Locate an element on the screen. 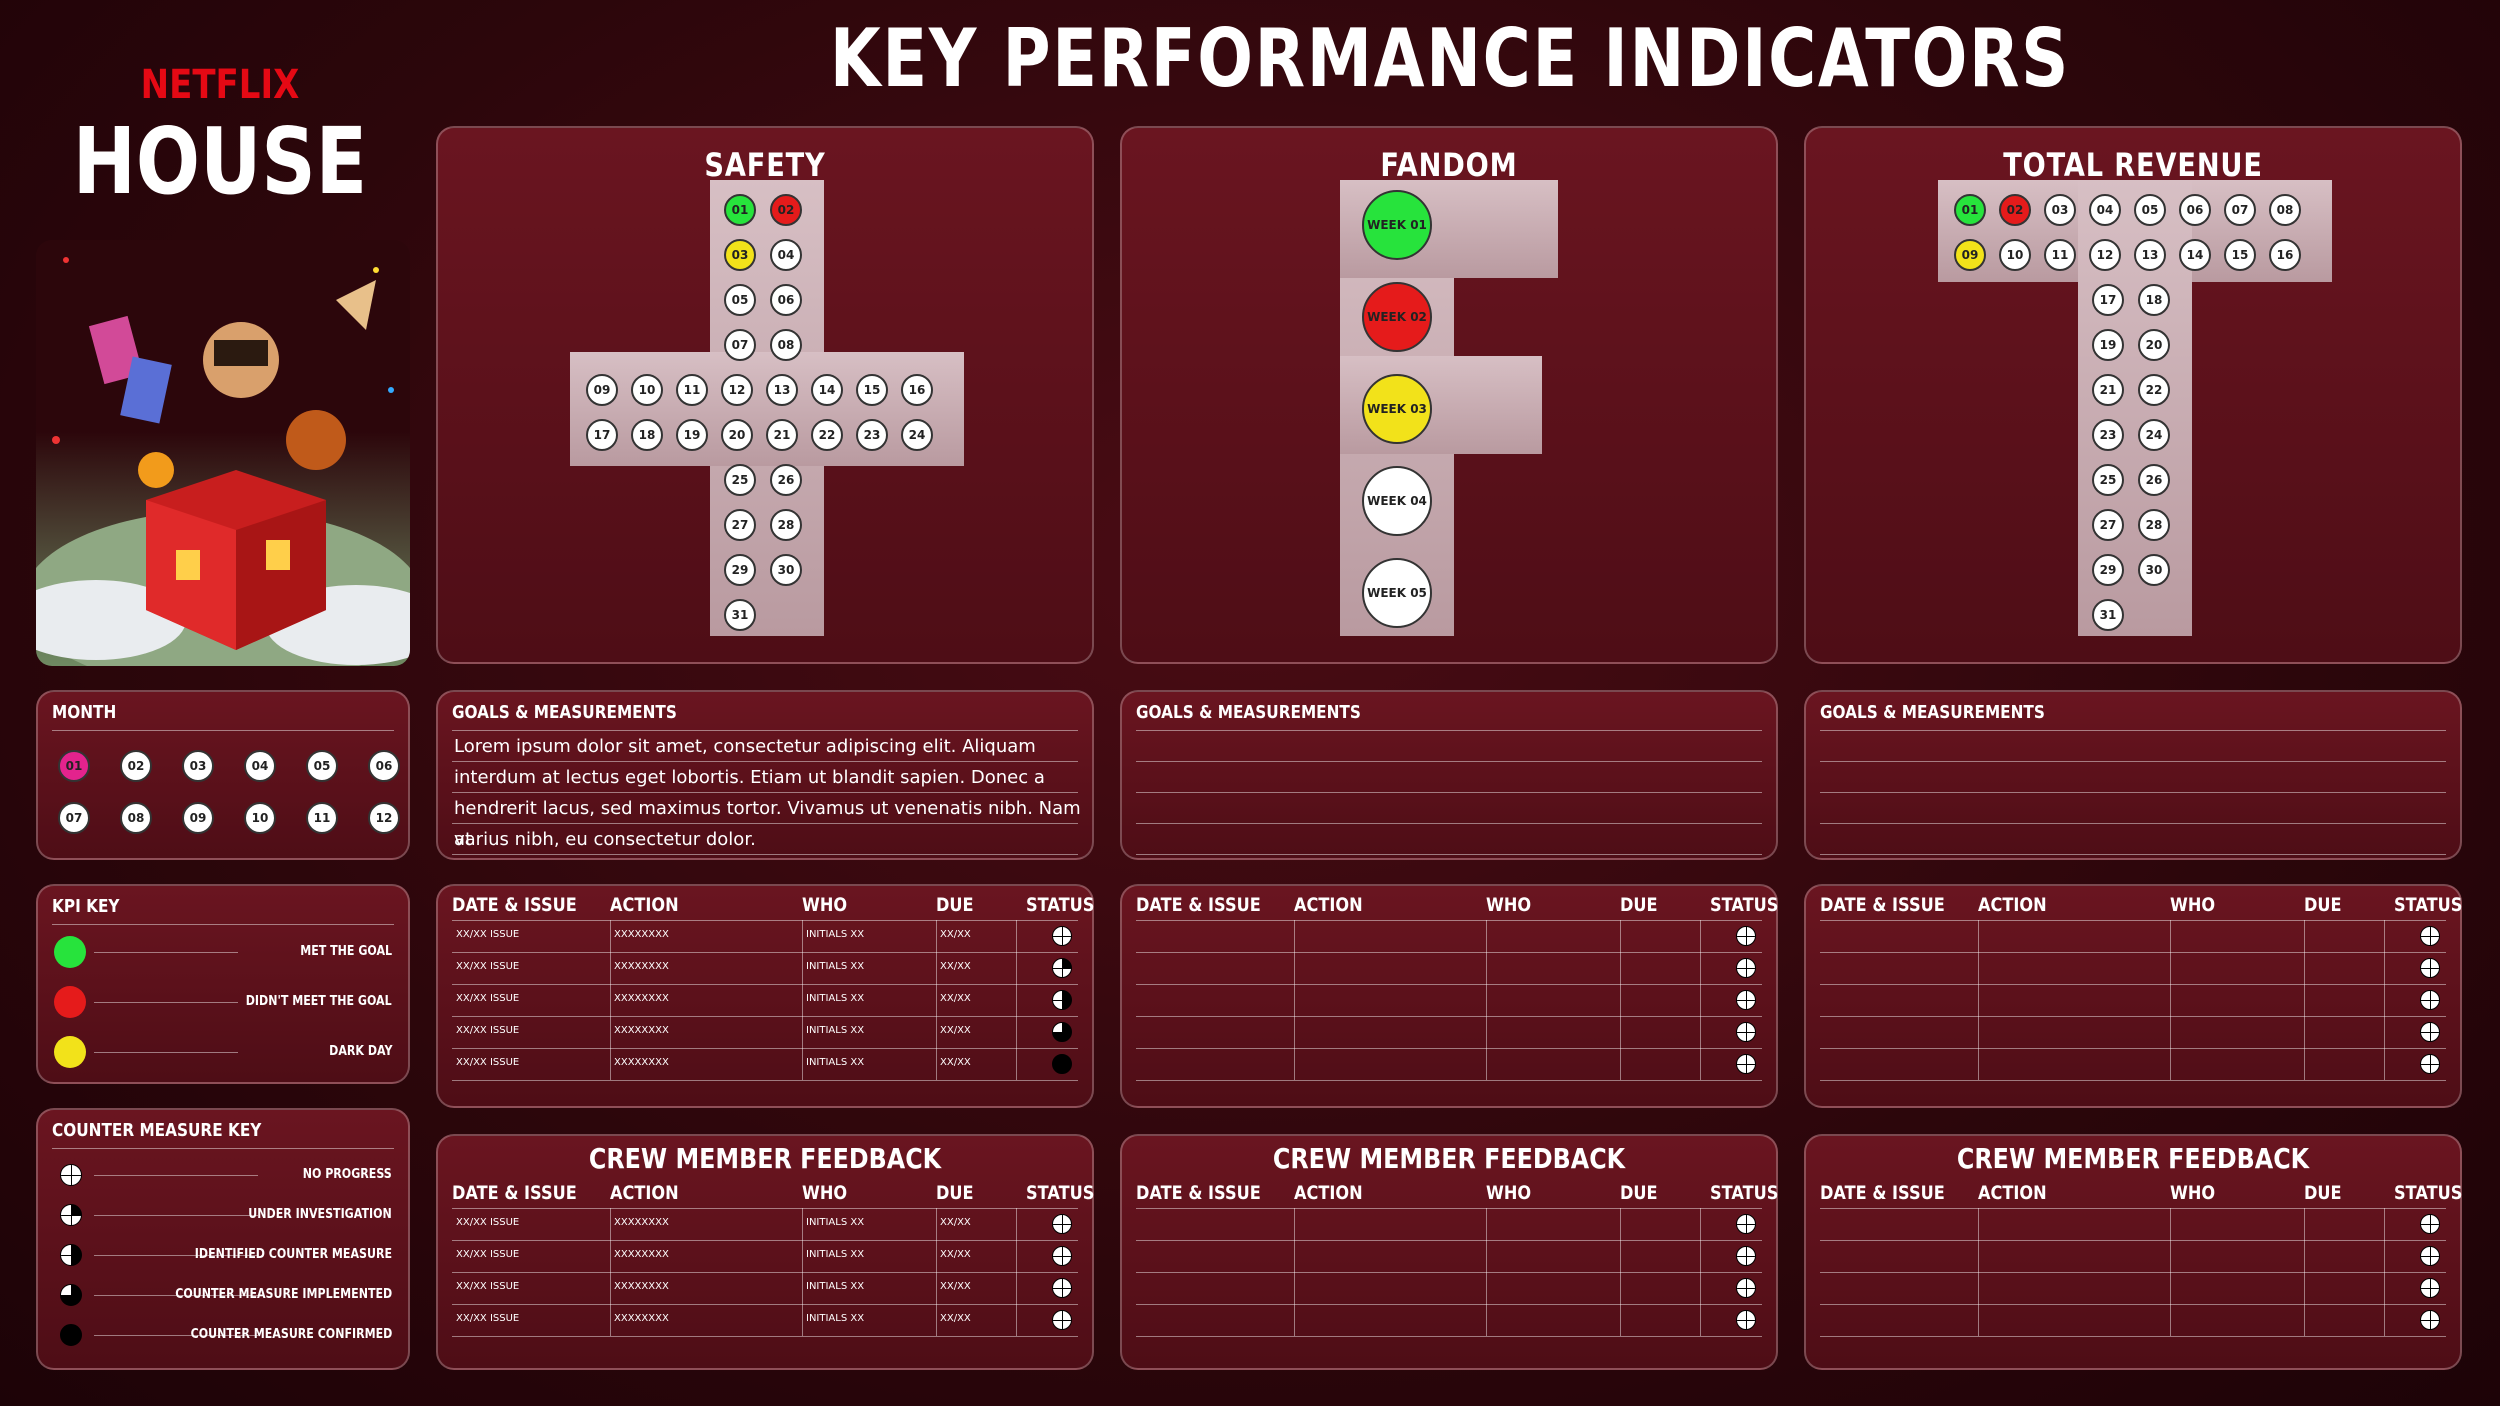  revenue-day-20: 20 is located at coordinates (2154, 345).